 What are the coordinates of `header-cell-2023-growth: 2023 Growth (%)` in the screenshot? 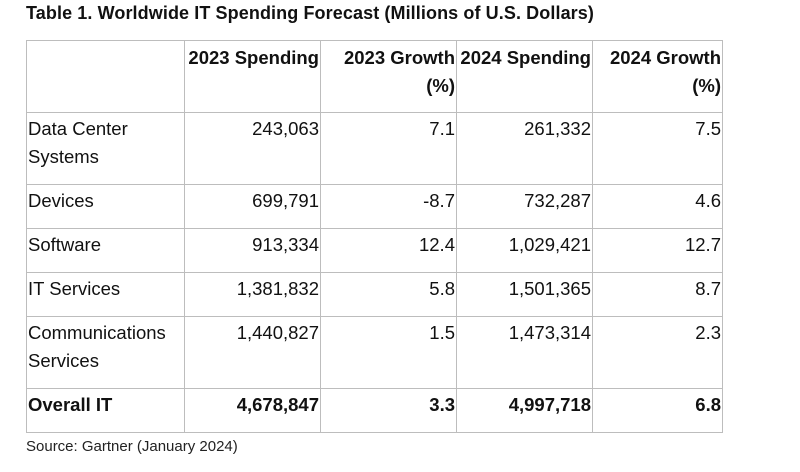 It's located at (388, 76).